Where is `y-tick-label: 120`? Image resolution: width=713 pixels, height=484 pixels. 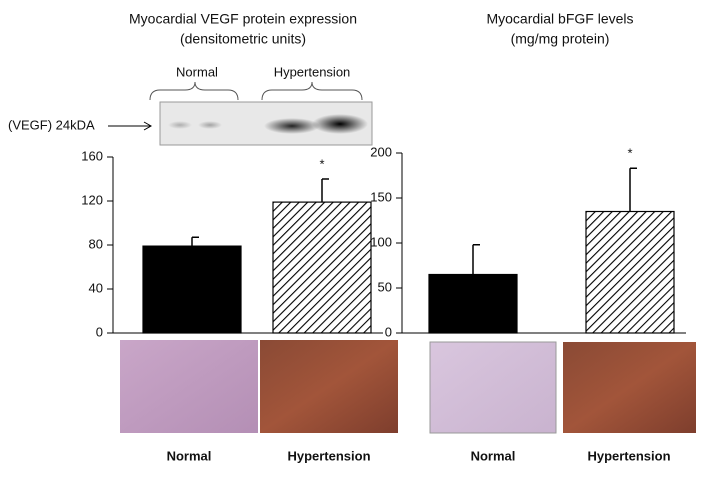 y-tick-label: 120 is located at coordinates (92, 199).